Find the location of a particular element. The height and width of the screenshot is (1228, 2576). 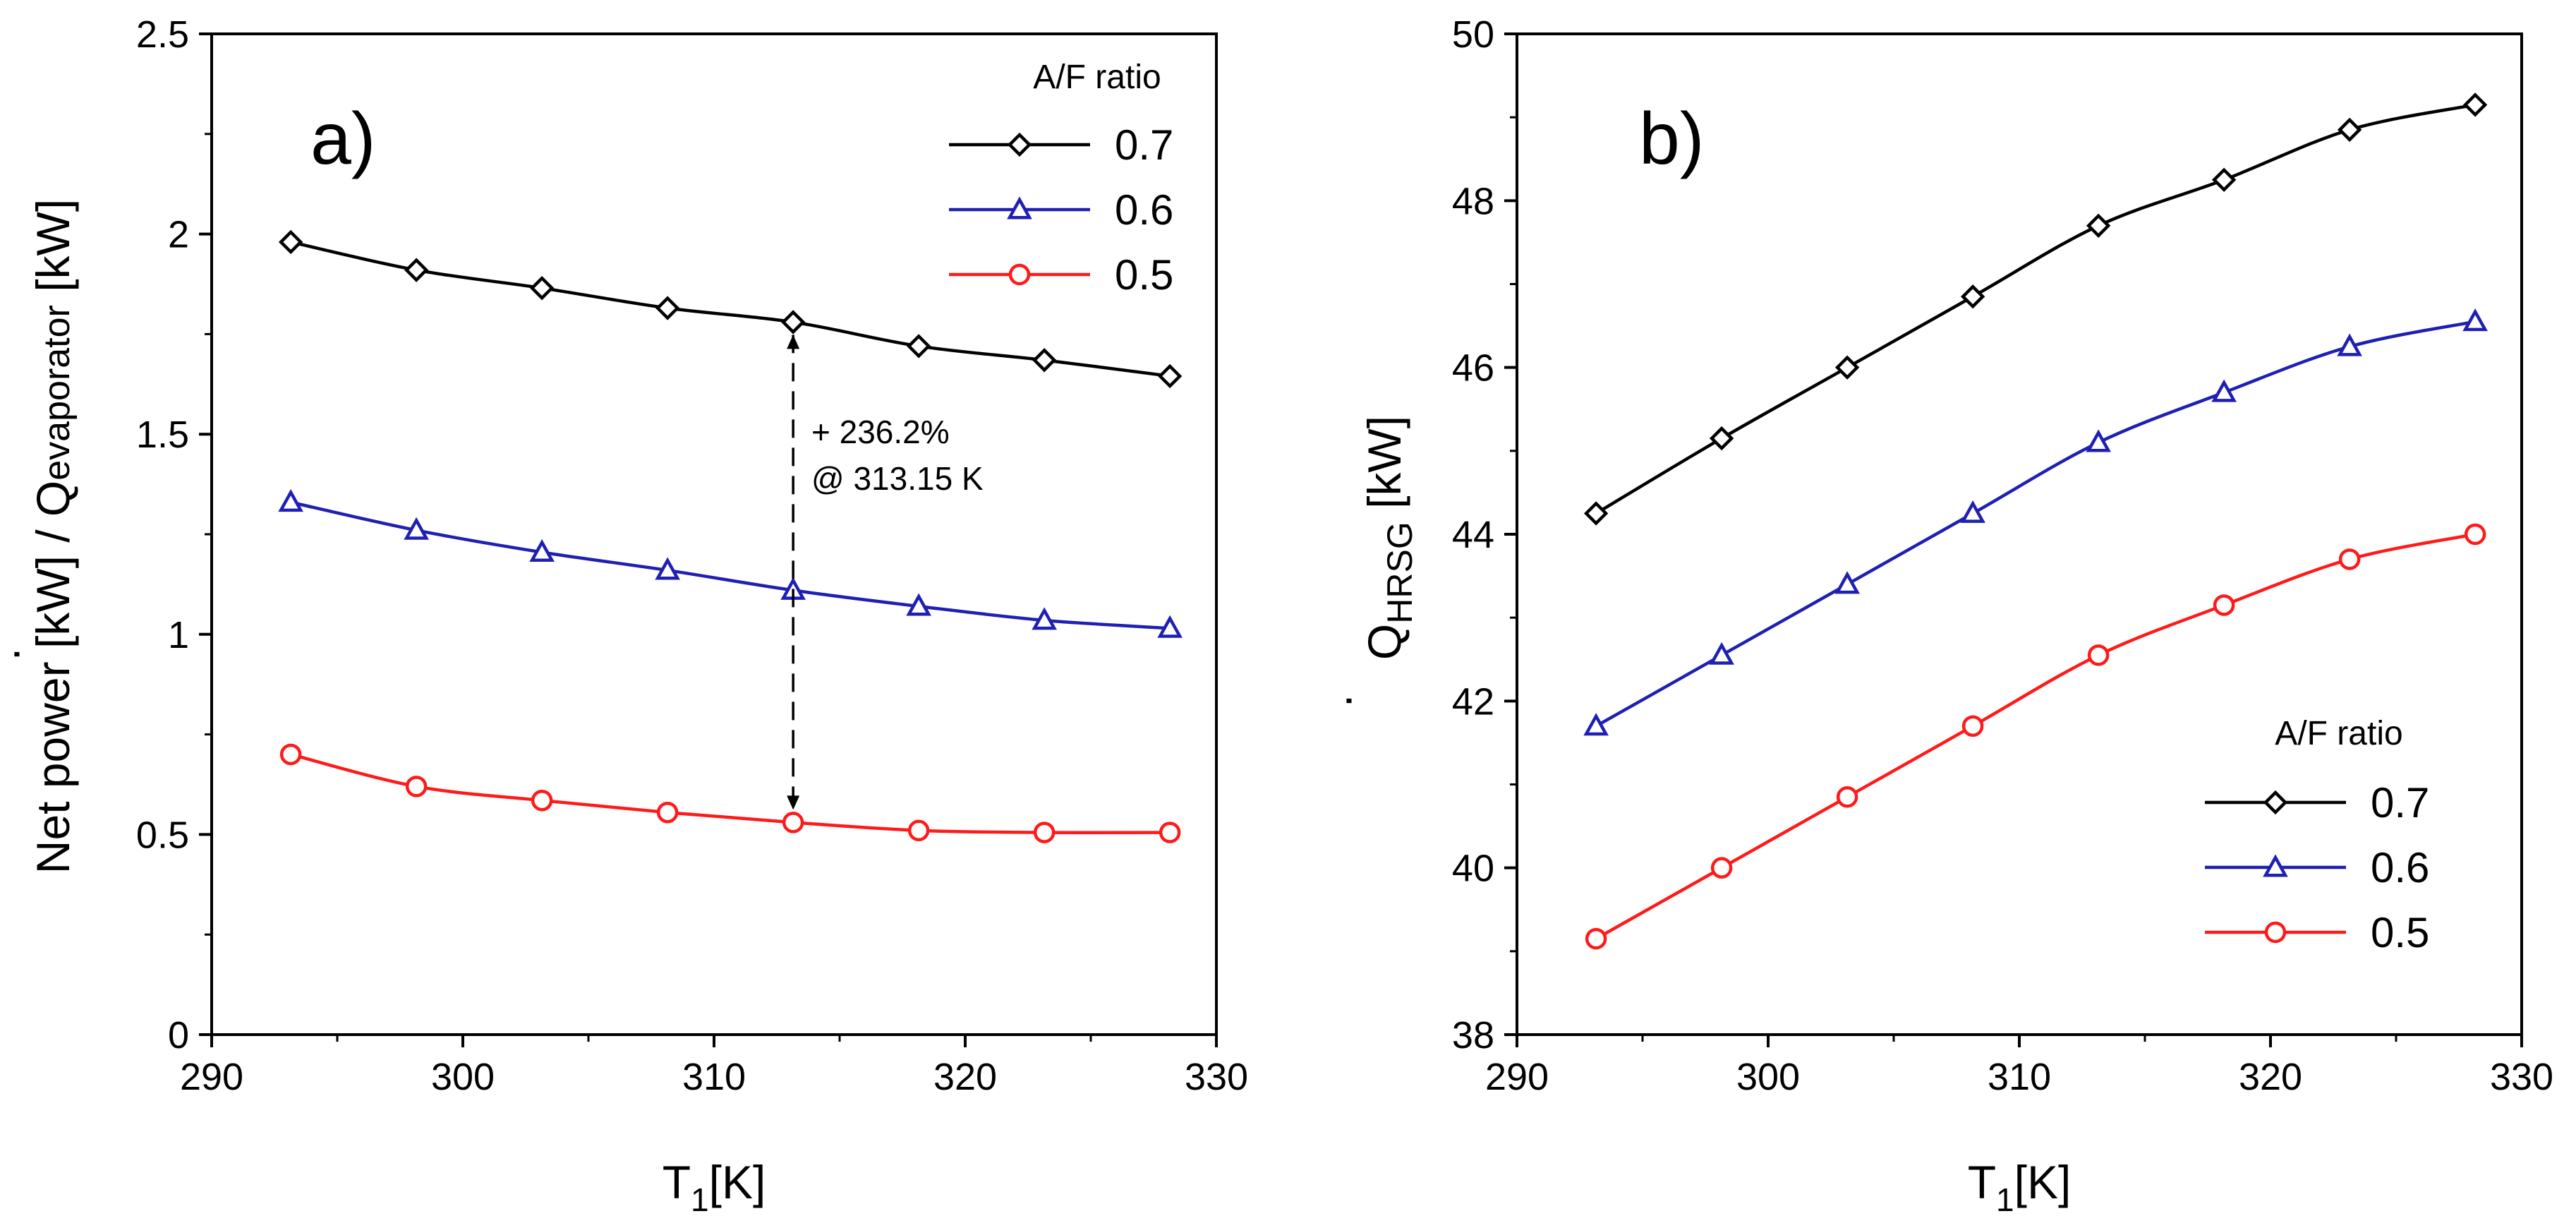

x-tick-label-b: 290 is located at coordinates (1517, 1077).